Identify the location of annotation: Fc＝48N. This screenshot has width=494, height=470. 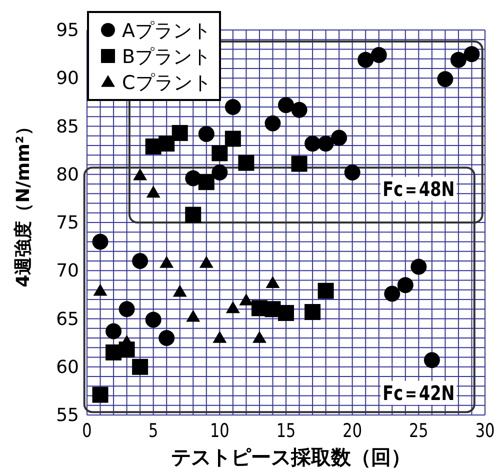
(418, 190).